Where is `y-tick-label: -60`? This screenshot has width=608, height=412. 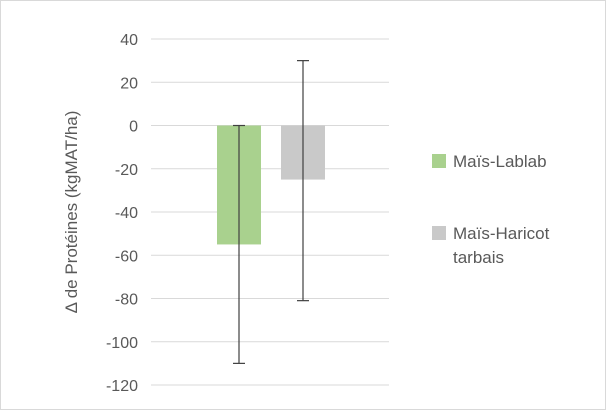
y-tick-label: -60 is located at coordinates (126, 256).